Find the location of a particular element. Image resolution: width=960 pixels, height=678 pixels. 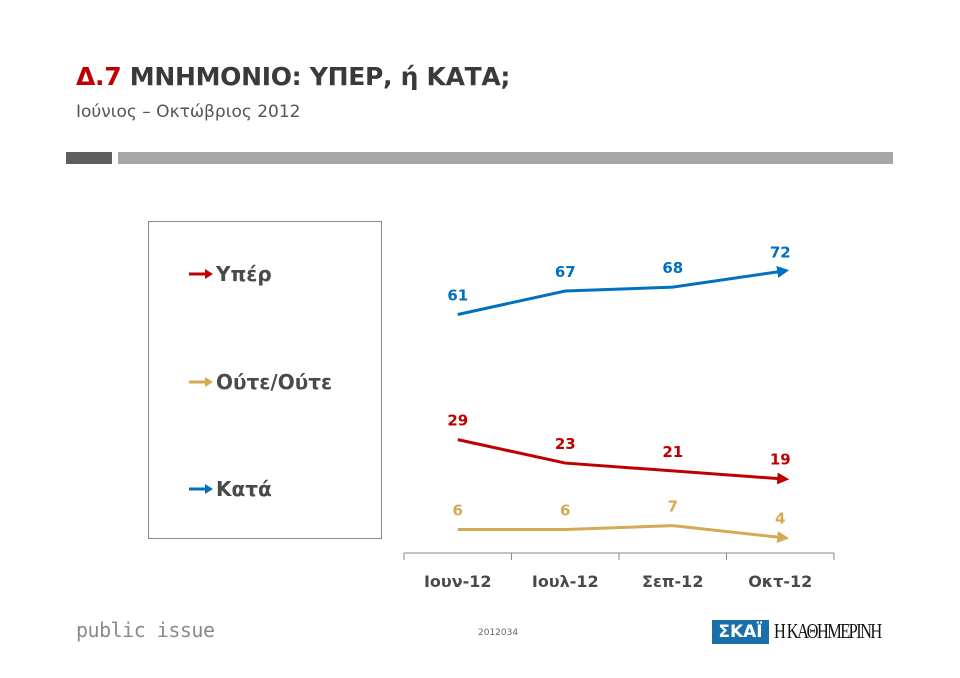

data-label: 4 is located at coordinates (780, 518).